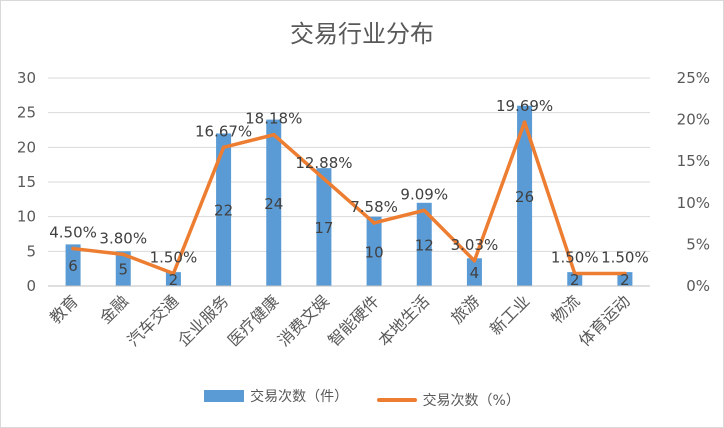  I want to click on bar-value-label: 24, so click(273, 204).